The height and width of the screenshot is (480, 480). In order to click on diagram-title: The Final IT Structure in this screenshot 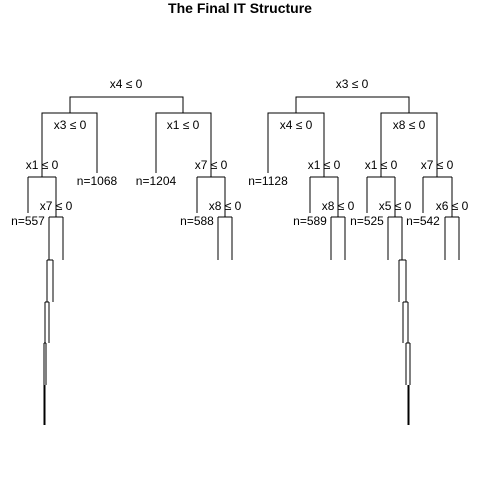, I will do `click(240, 8)`.